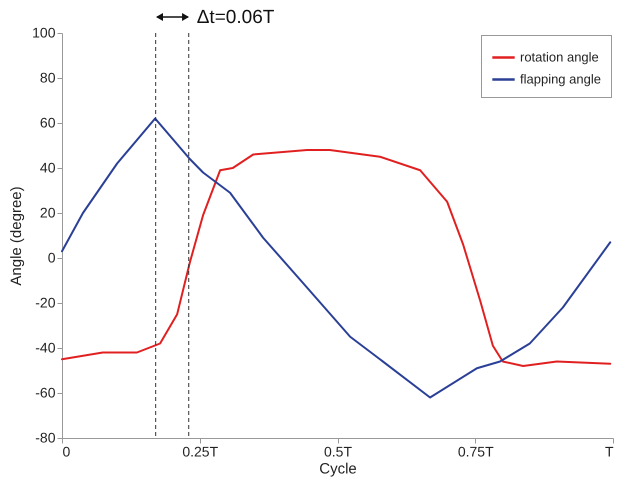 The image size is (637, 497). Describe the element at coordinates (48, 122) in the screenshot. I see `y-tick-label: 60` at that location.